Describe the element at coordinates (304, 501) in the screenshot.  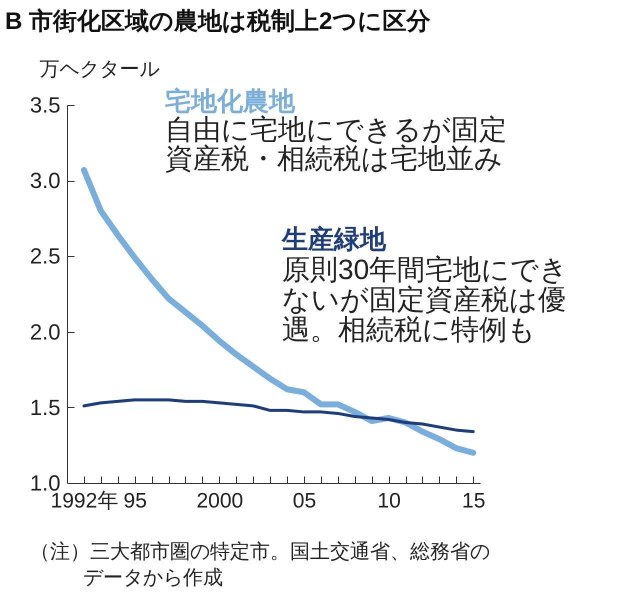
I see `x-tick-label: 05` at that location.